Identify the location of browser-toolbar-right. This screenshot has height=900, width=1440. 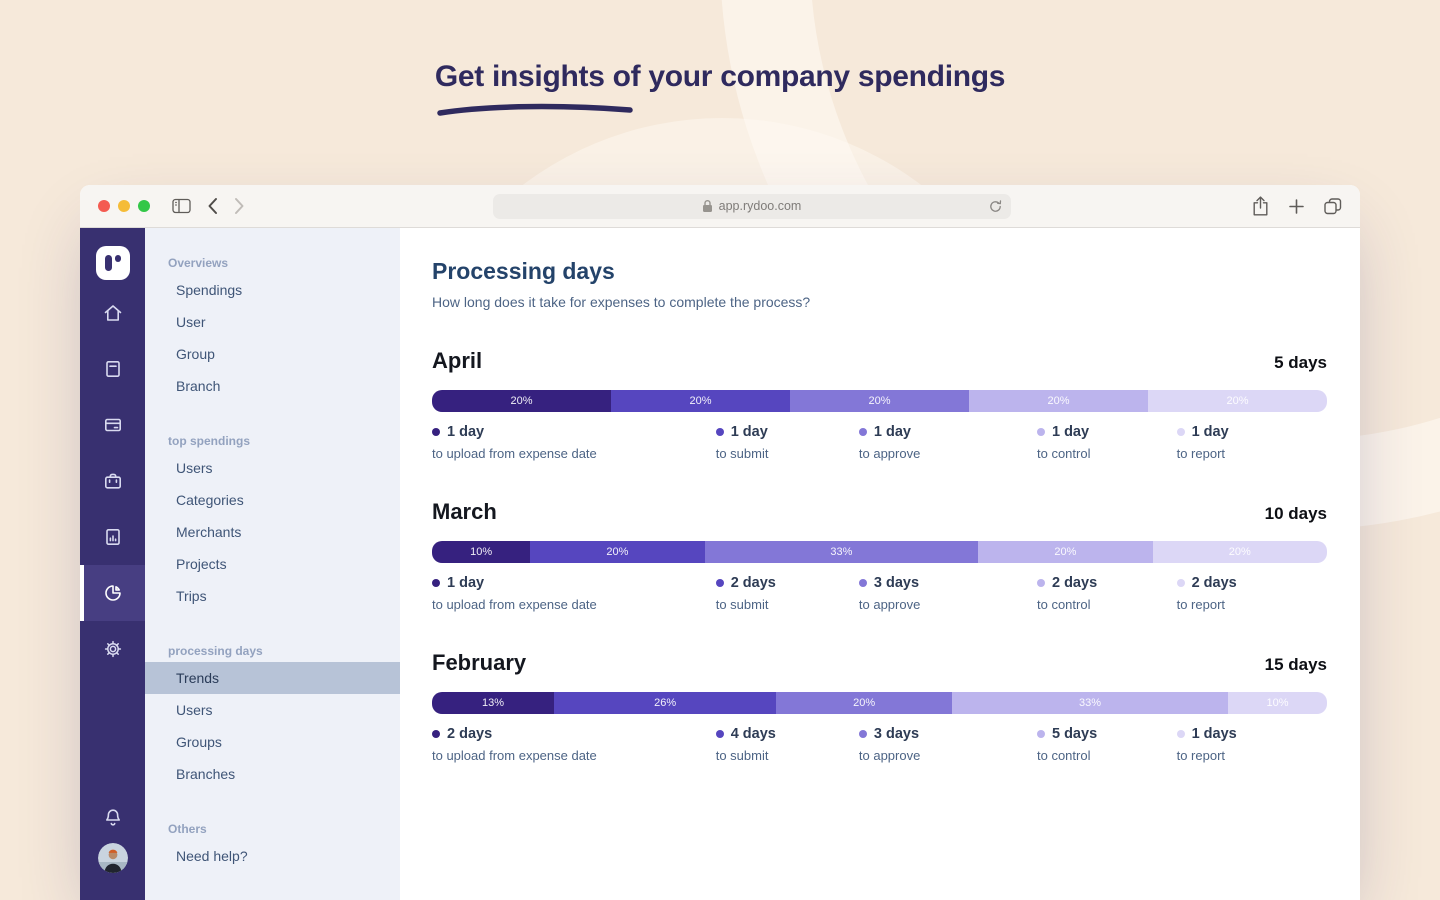
(1297, 206).